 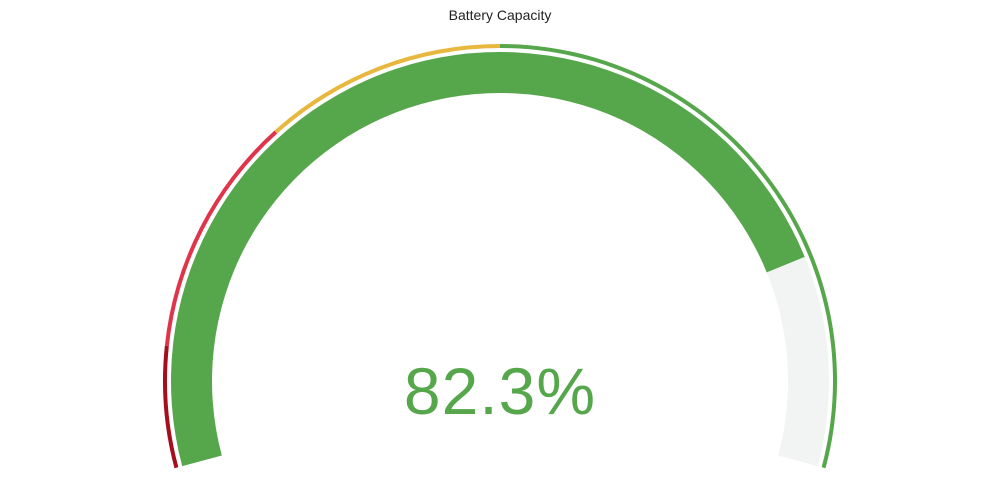 What do you see at coordinates (500, 15) in the screenshot?
I see `chart-title: Battery Capacity` at bounding box center [500, 15].